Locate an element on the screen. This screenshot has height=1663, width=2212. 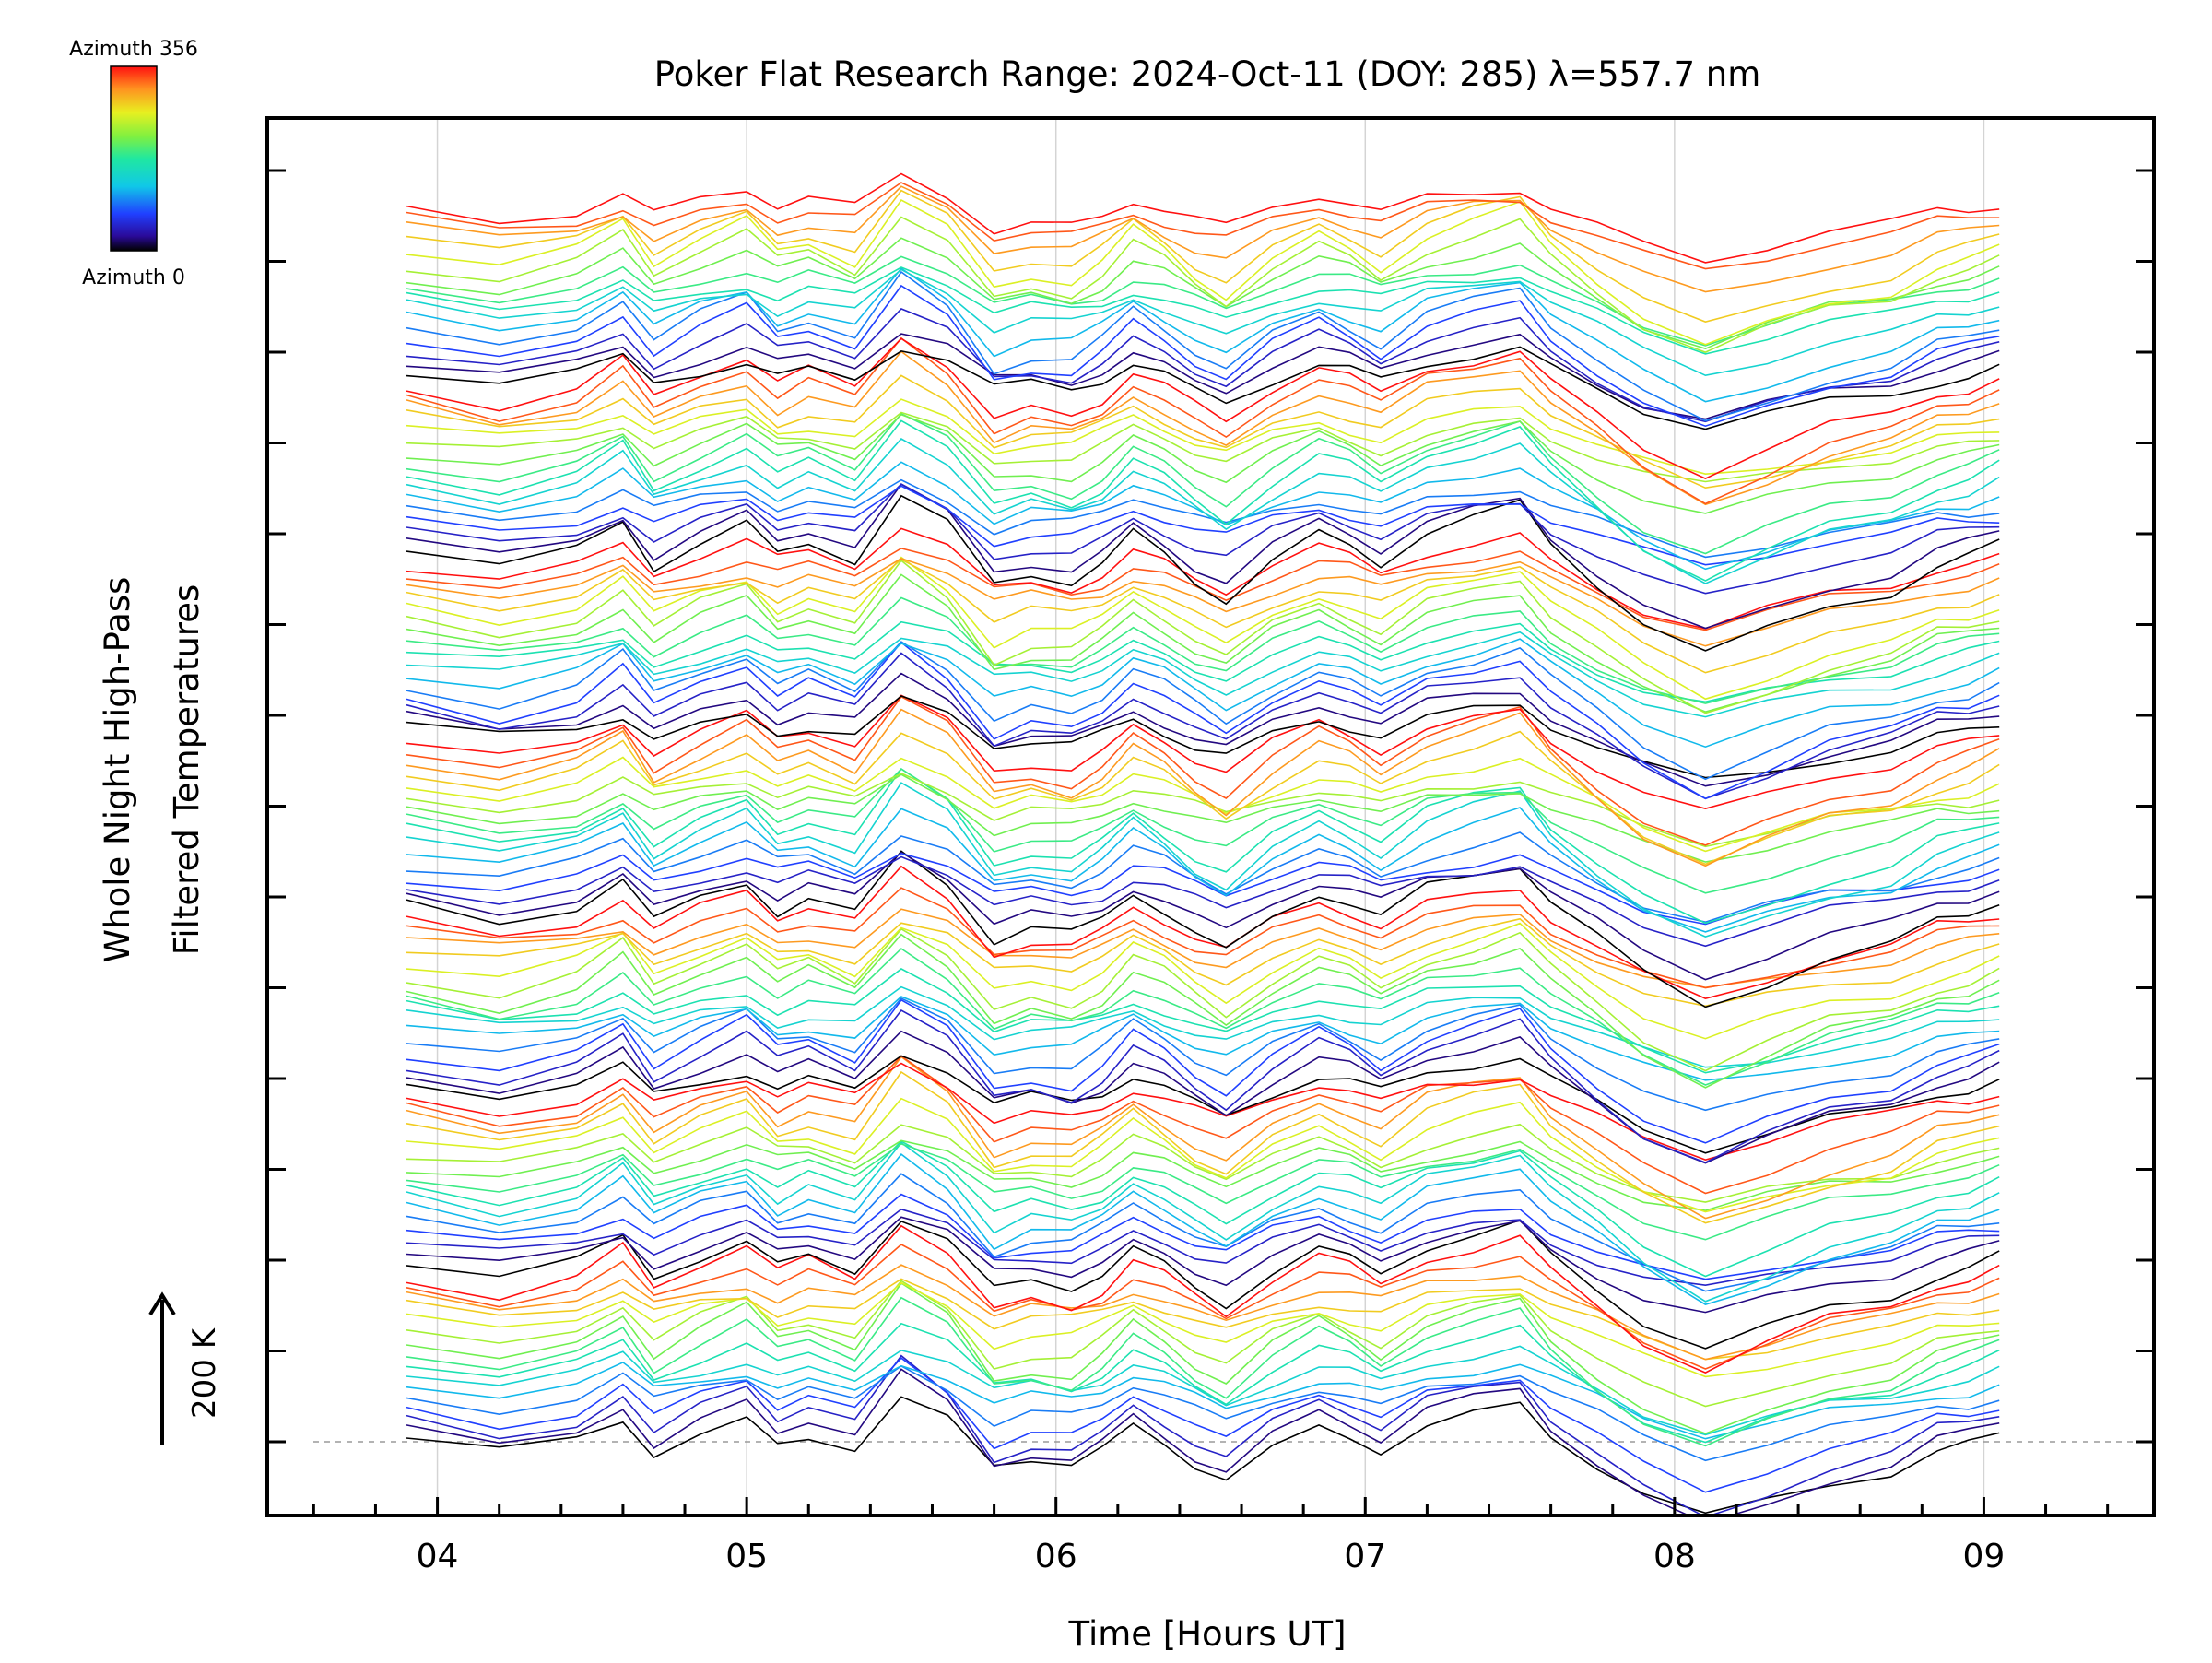
x-tick-label: 04 is located at coordinates (438, 1556).